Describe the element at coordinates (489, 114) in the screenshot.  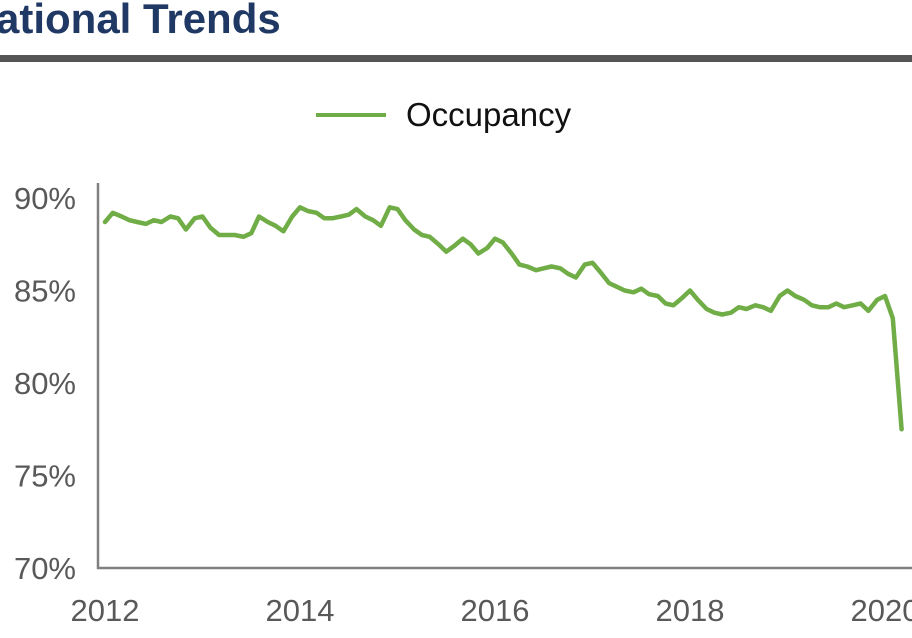
I see `legend-label-occupancy: Occupancy` at that location.